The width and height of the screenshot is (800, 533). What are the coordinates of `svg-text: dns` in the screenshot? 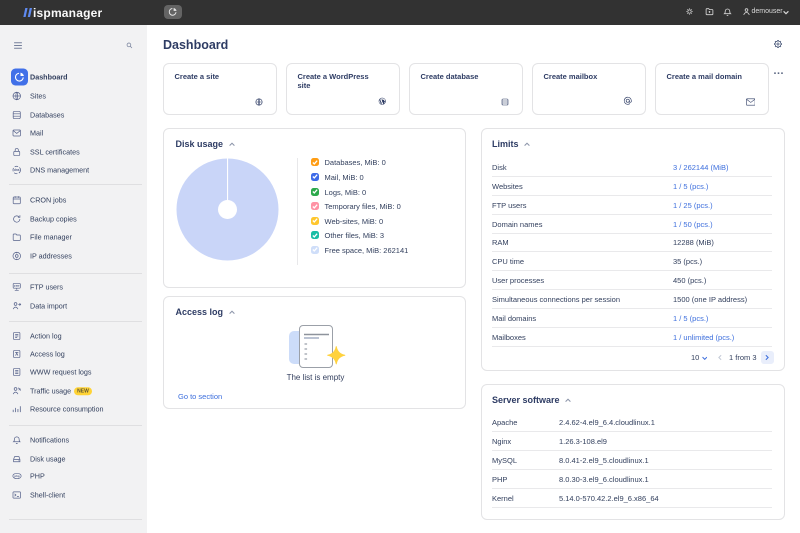 It's located at (17, 170).